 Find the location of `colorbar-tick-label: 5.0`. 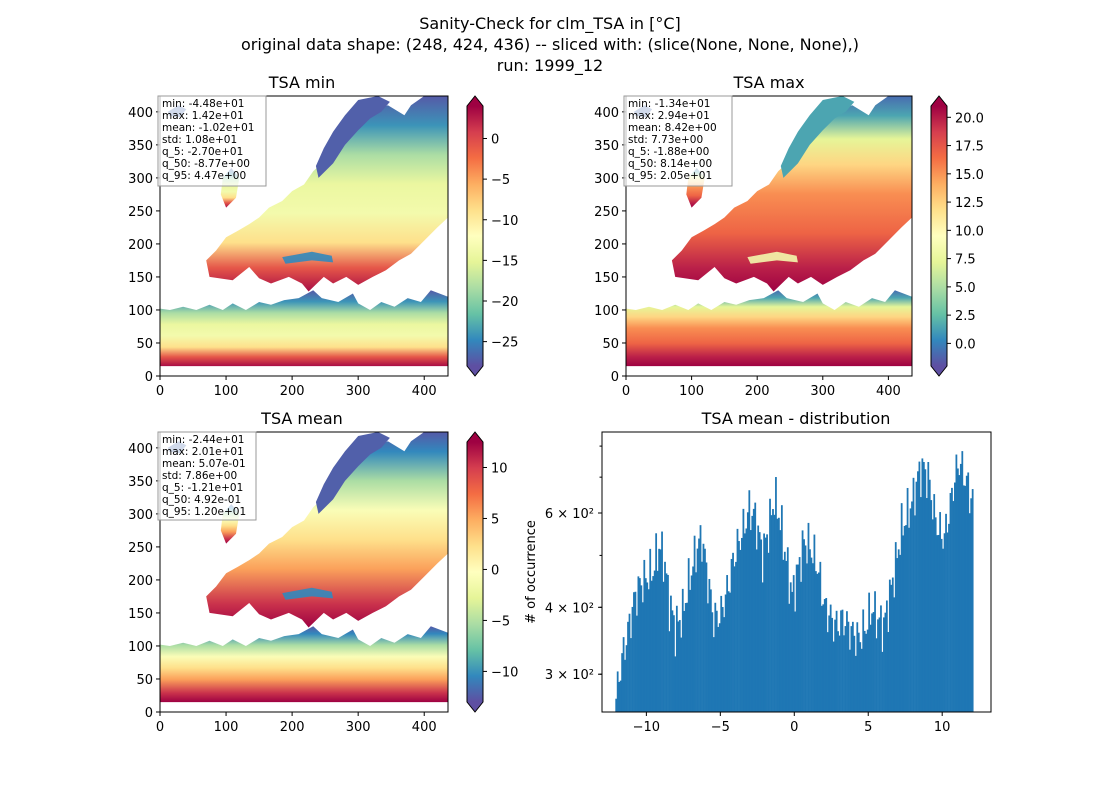

colorbar-tick-label: 5.0 is located at coordinates (965, 288).